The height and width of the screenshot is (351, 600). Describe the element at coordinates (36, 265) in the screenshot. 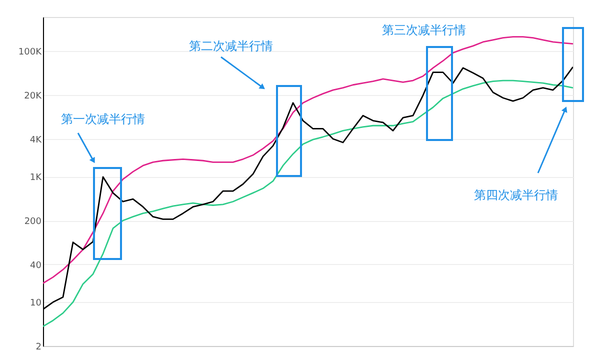

I see `y-tick-label: 40` at that location.